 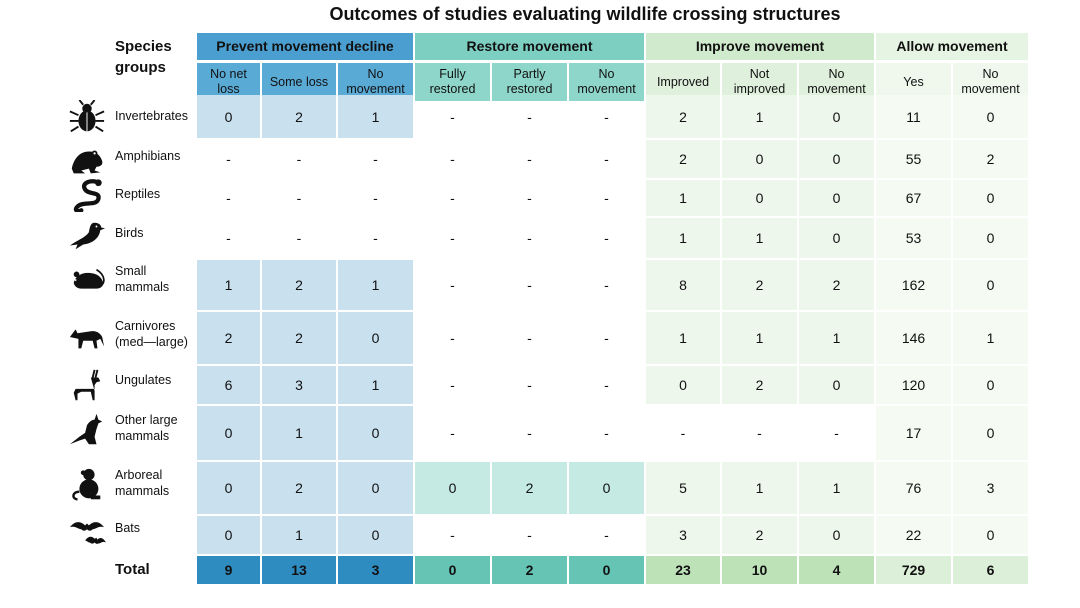 What do you see at coordinates (990, 570) in the screenshot?
I see `total-cell: 6` at bounding box center [990, 570].